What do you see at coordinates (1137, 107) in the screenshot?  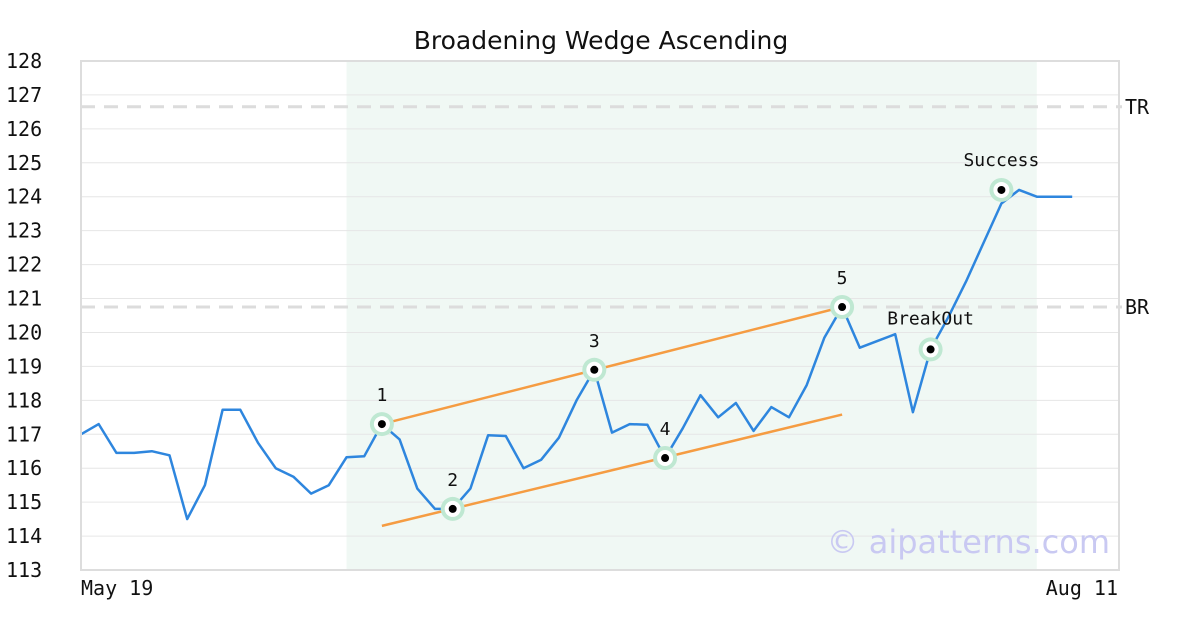 I see `reference-label-tr: TR` at bounding box center [1137, 107].